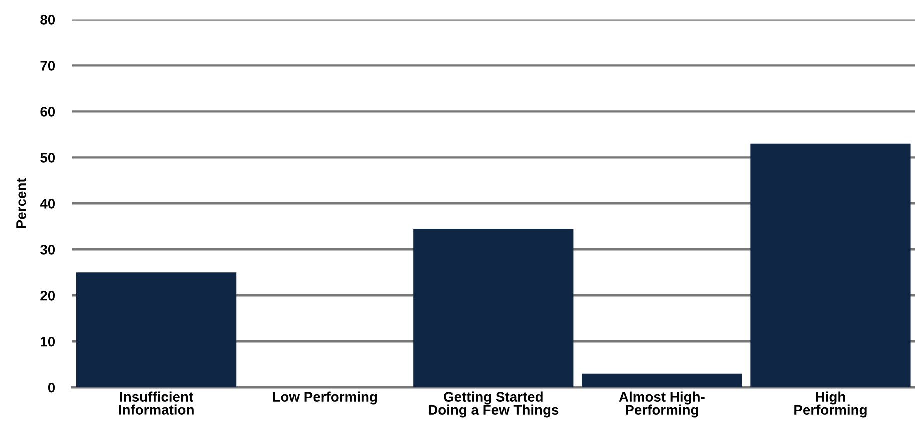  Describe the element at coordinates (21, 203) in the screenshot. I see `y-axis-title: Percent` at that location.